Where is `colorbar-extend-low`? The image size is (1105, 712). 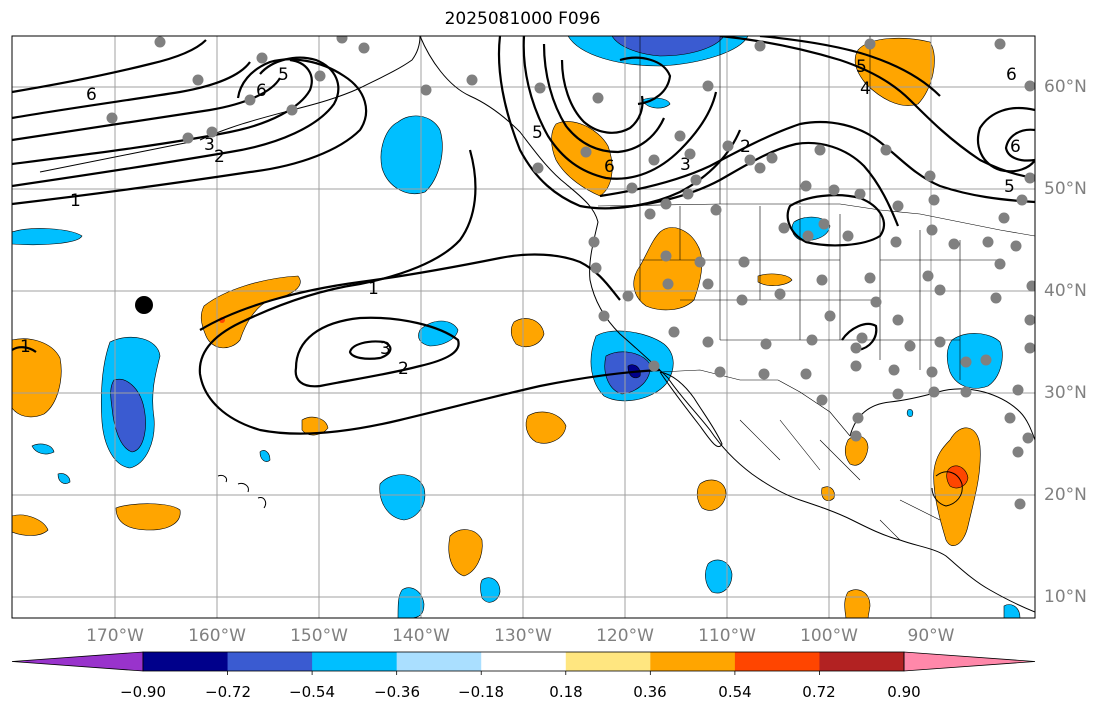 colorbar-extend-low is located at coordinates (77, 661).